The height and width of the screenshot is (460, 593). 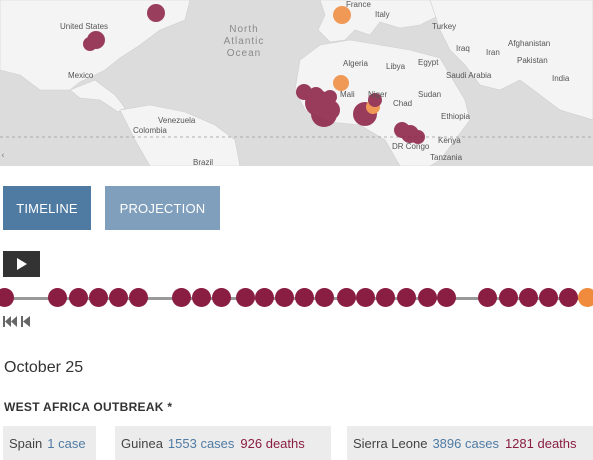 I want to click on label-italy: Italy, so click(x=382, y=14).